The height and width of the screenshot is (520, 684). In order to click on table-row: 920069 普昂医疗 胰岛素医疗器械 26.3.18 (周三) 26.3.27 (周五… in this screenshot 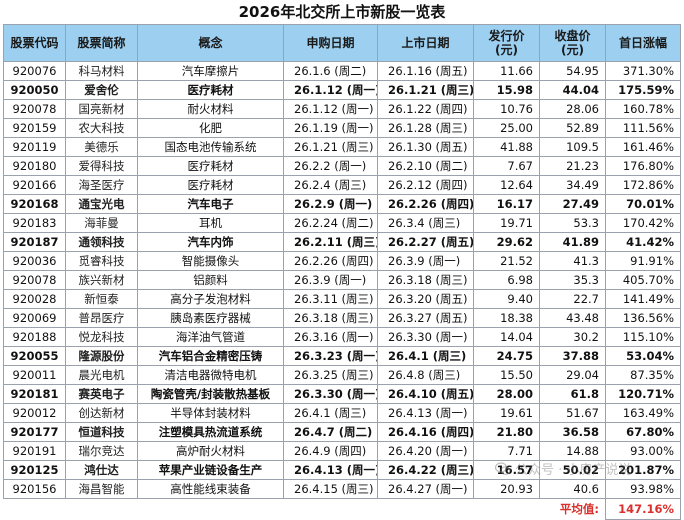, I will do `click(342, 318)`.